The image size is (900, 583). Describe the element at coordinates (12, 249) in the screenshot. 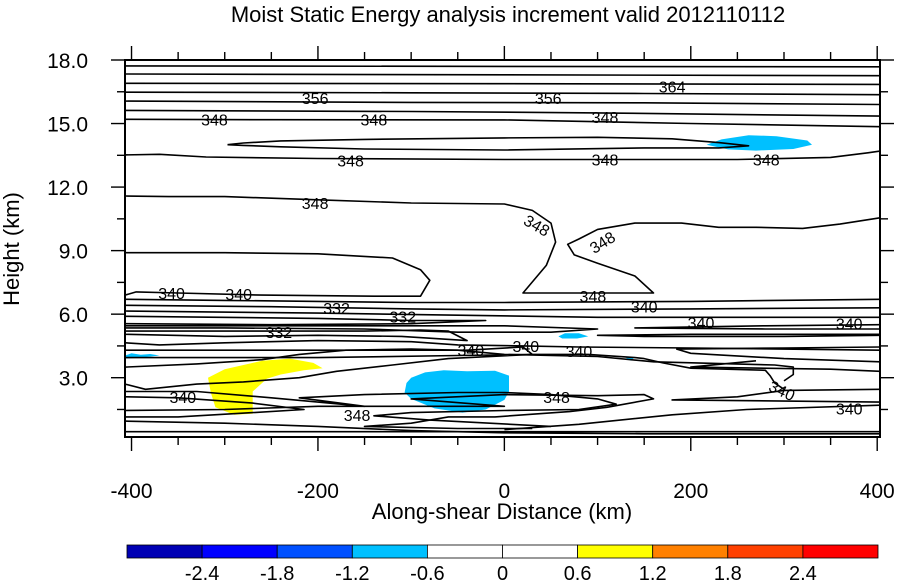

I see `y-axis-title: Height (km)` at that location.